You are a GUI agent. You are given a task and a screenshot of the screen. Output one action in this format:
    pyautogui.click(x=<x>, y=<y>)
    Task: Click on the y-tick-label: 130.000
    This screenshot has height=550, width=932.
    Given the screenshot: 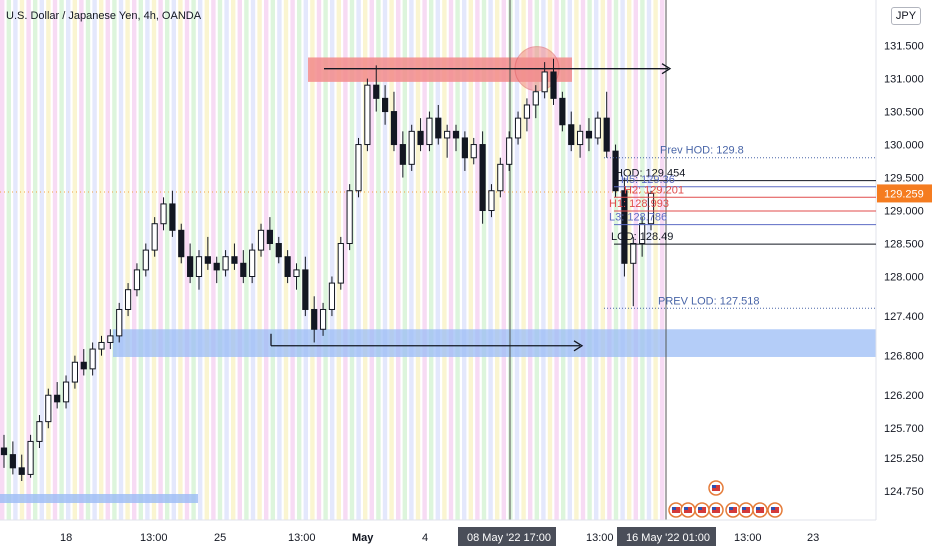 What is the action you would take?
    pyautogui.click(x=904, y=146)
    